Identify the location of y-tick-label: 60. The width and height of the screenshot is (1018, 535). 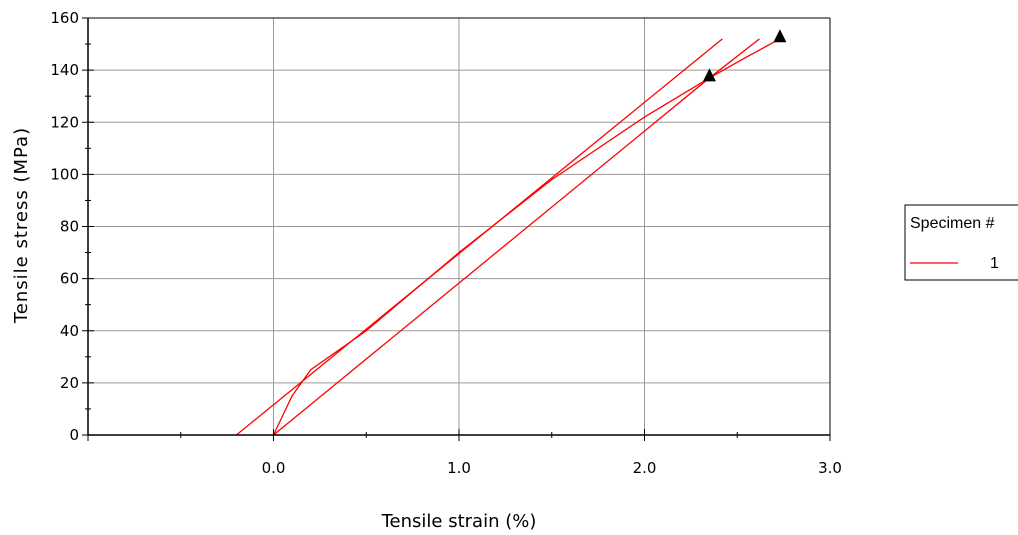
(69, 279).